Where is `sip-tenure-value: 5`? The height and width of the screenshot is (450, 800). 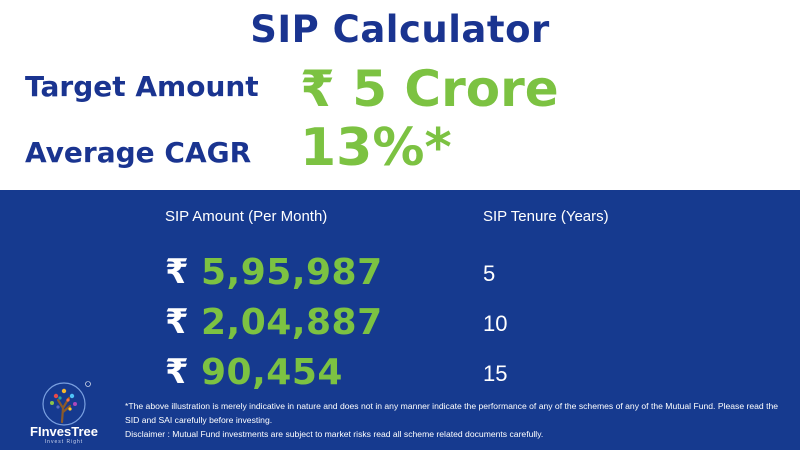 sip-tenure-value: 5 is located at coordinates (489, 273).